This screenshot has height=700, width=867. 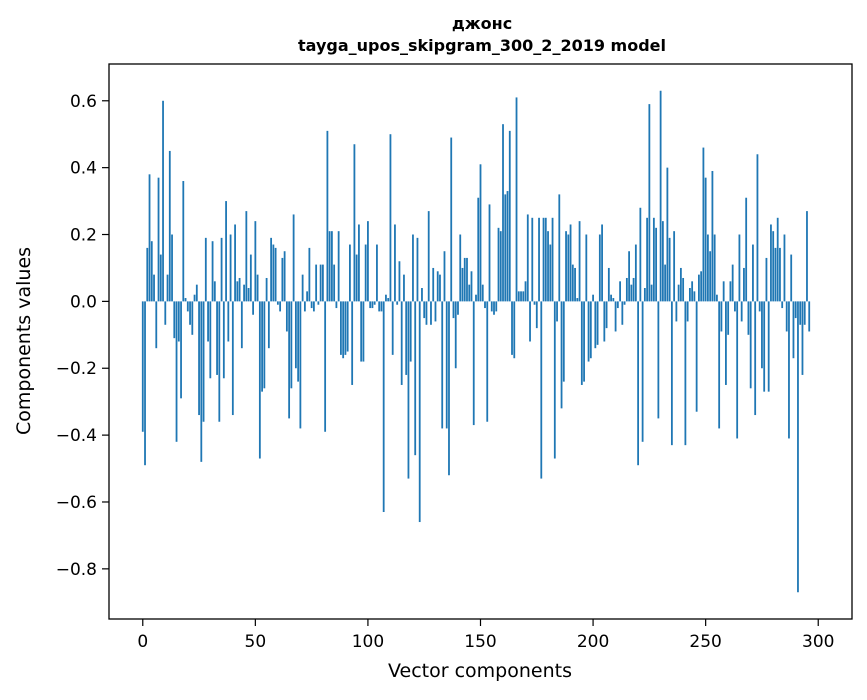 What do you see at coordinates (76, 570) in the screenshot?
I see `y-tick-label: −0.8` at bounding box center [76, 570].